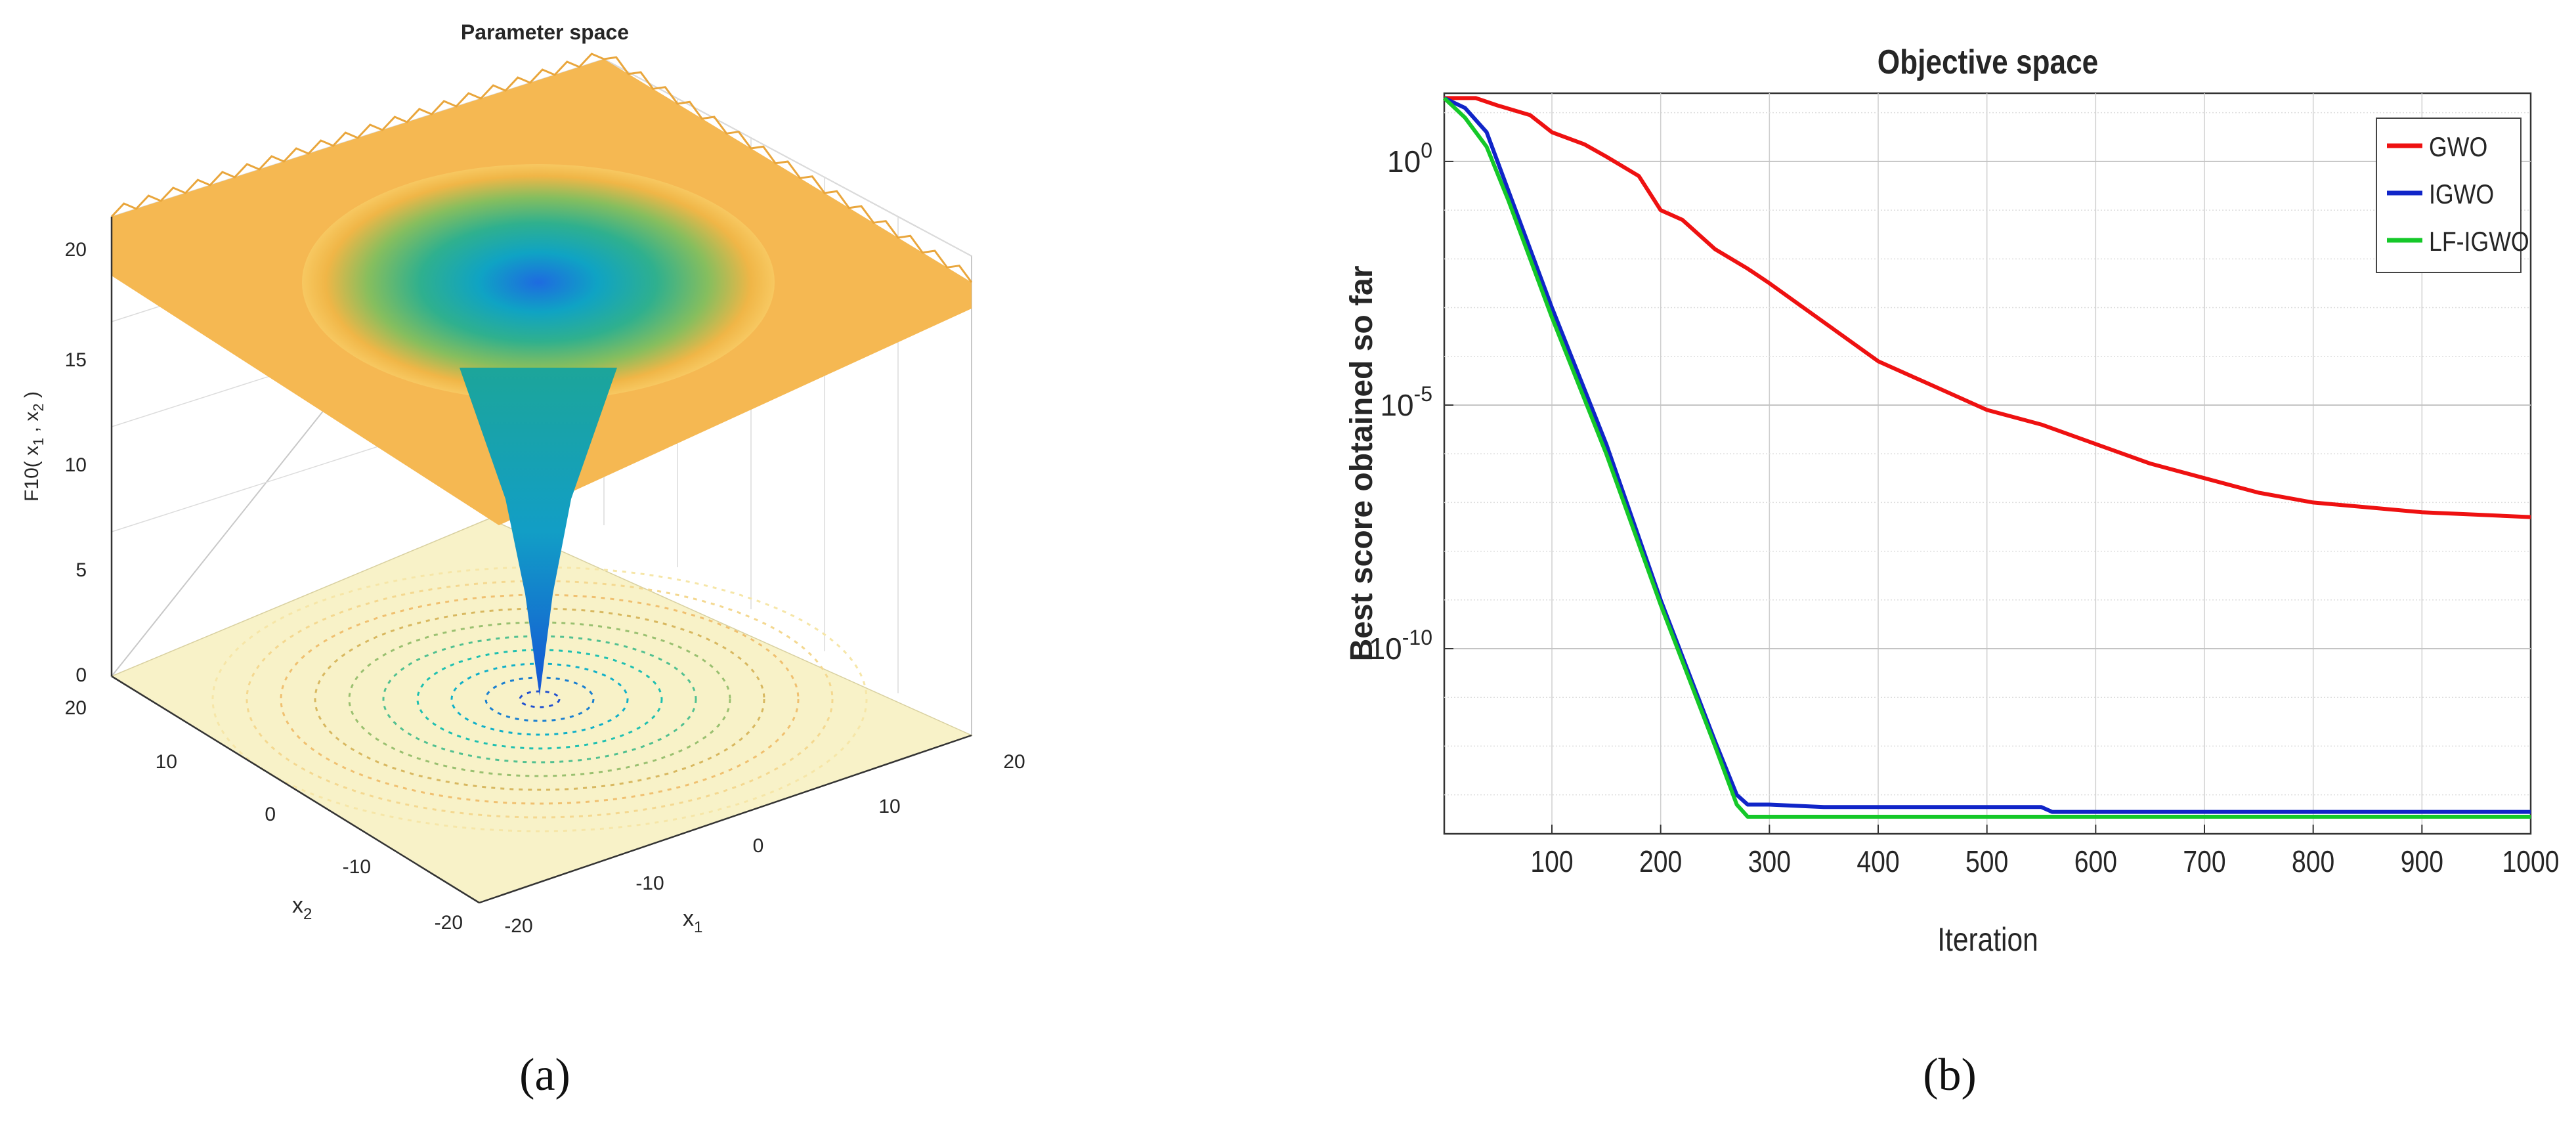  I want to click on surface-spike, so click(538, 532).